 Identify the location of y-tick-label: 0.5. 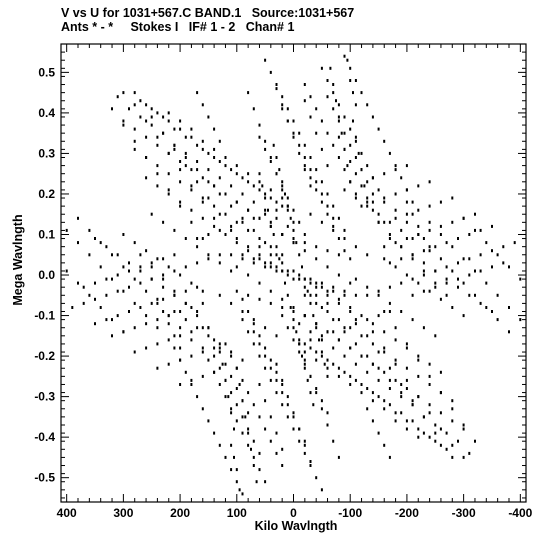
(46, 72).